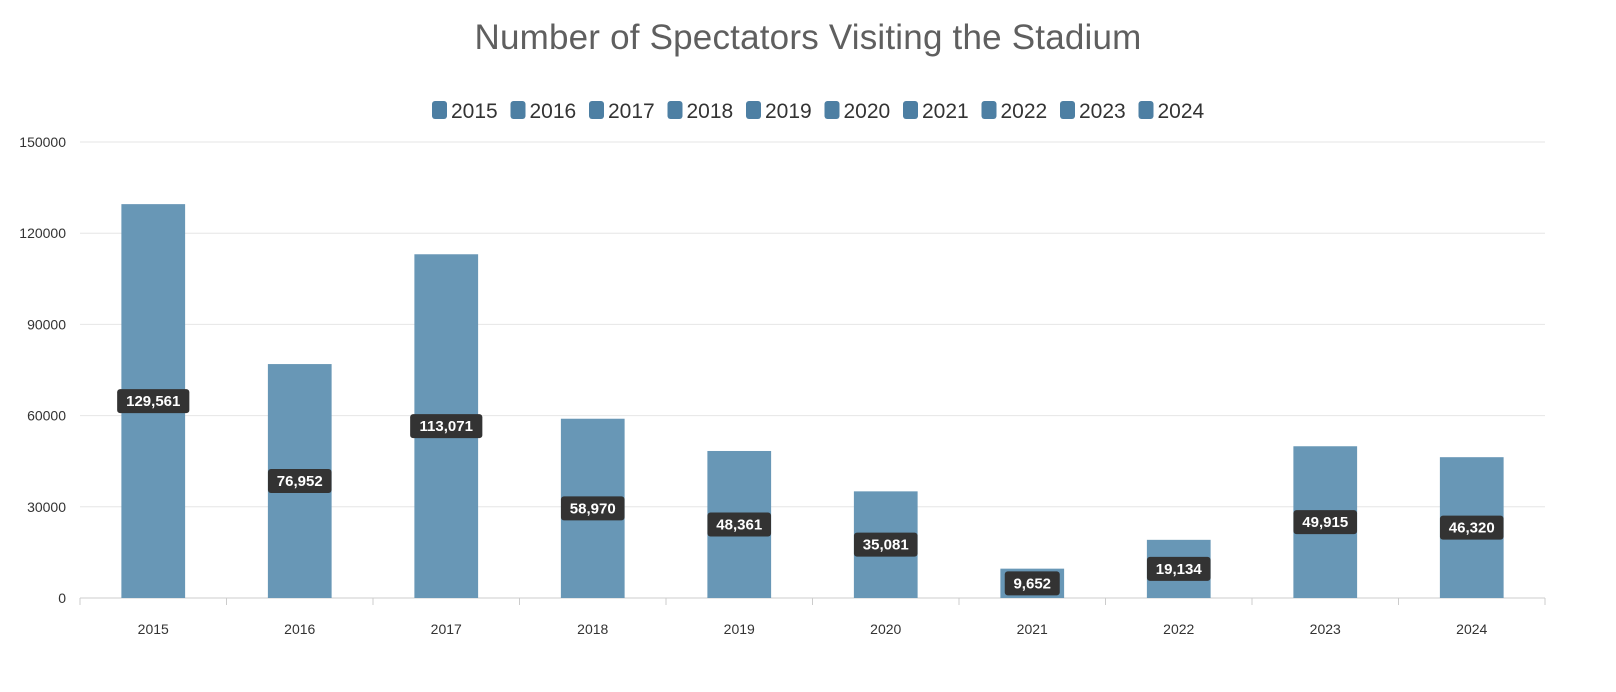 The image size is (1616, 692). What do you see at coordinates (42, 233) in the screenshot?
I see `y-tick-label: 120000` at bounding box center [42, 233].